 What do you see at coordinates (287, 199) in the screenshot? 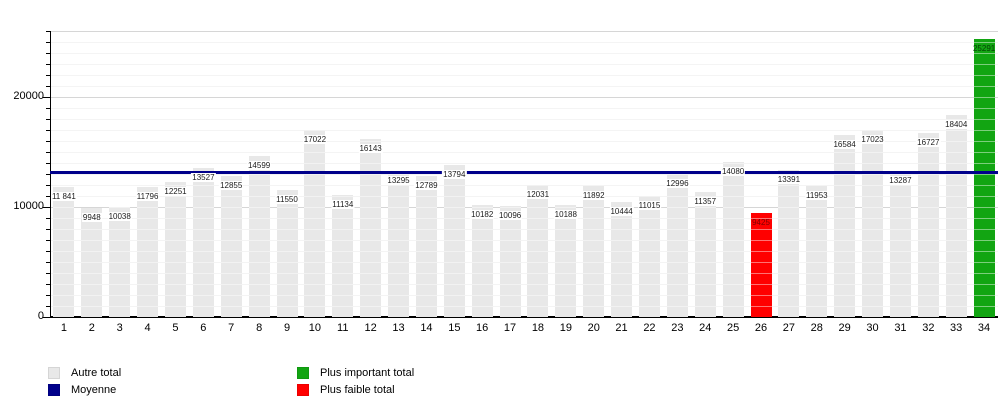
I see `bar-value-label: 11550` at bounding box center [287, 199].